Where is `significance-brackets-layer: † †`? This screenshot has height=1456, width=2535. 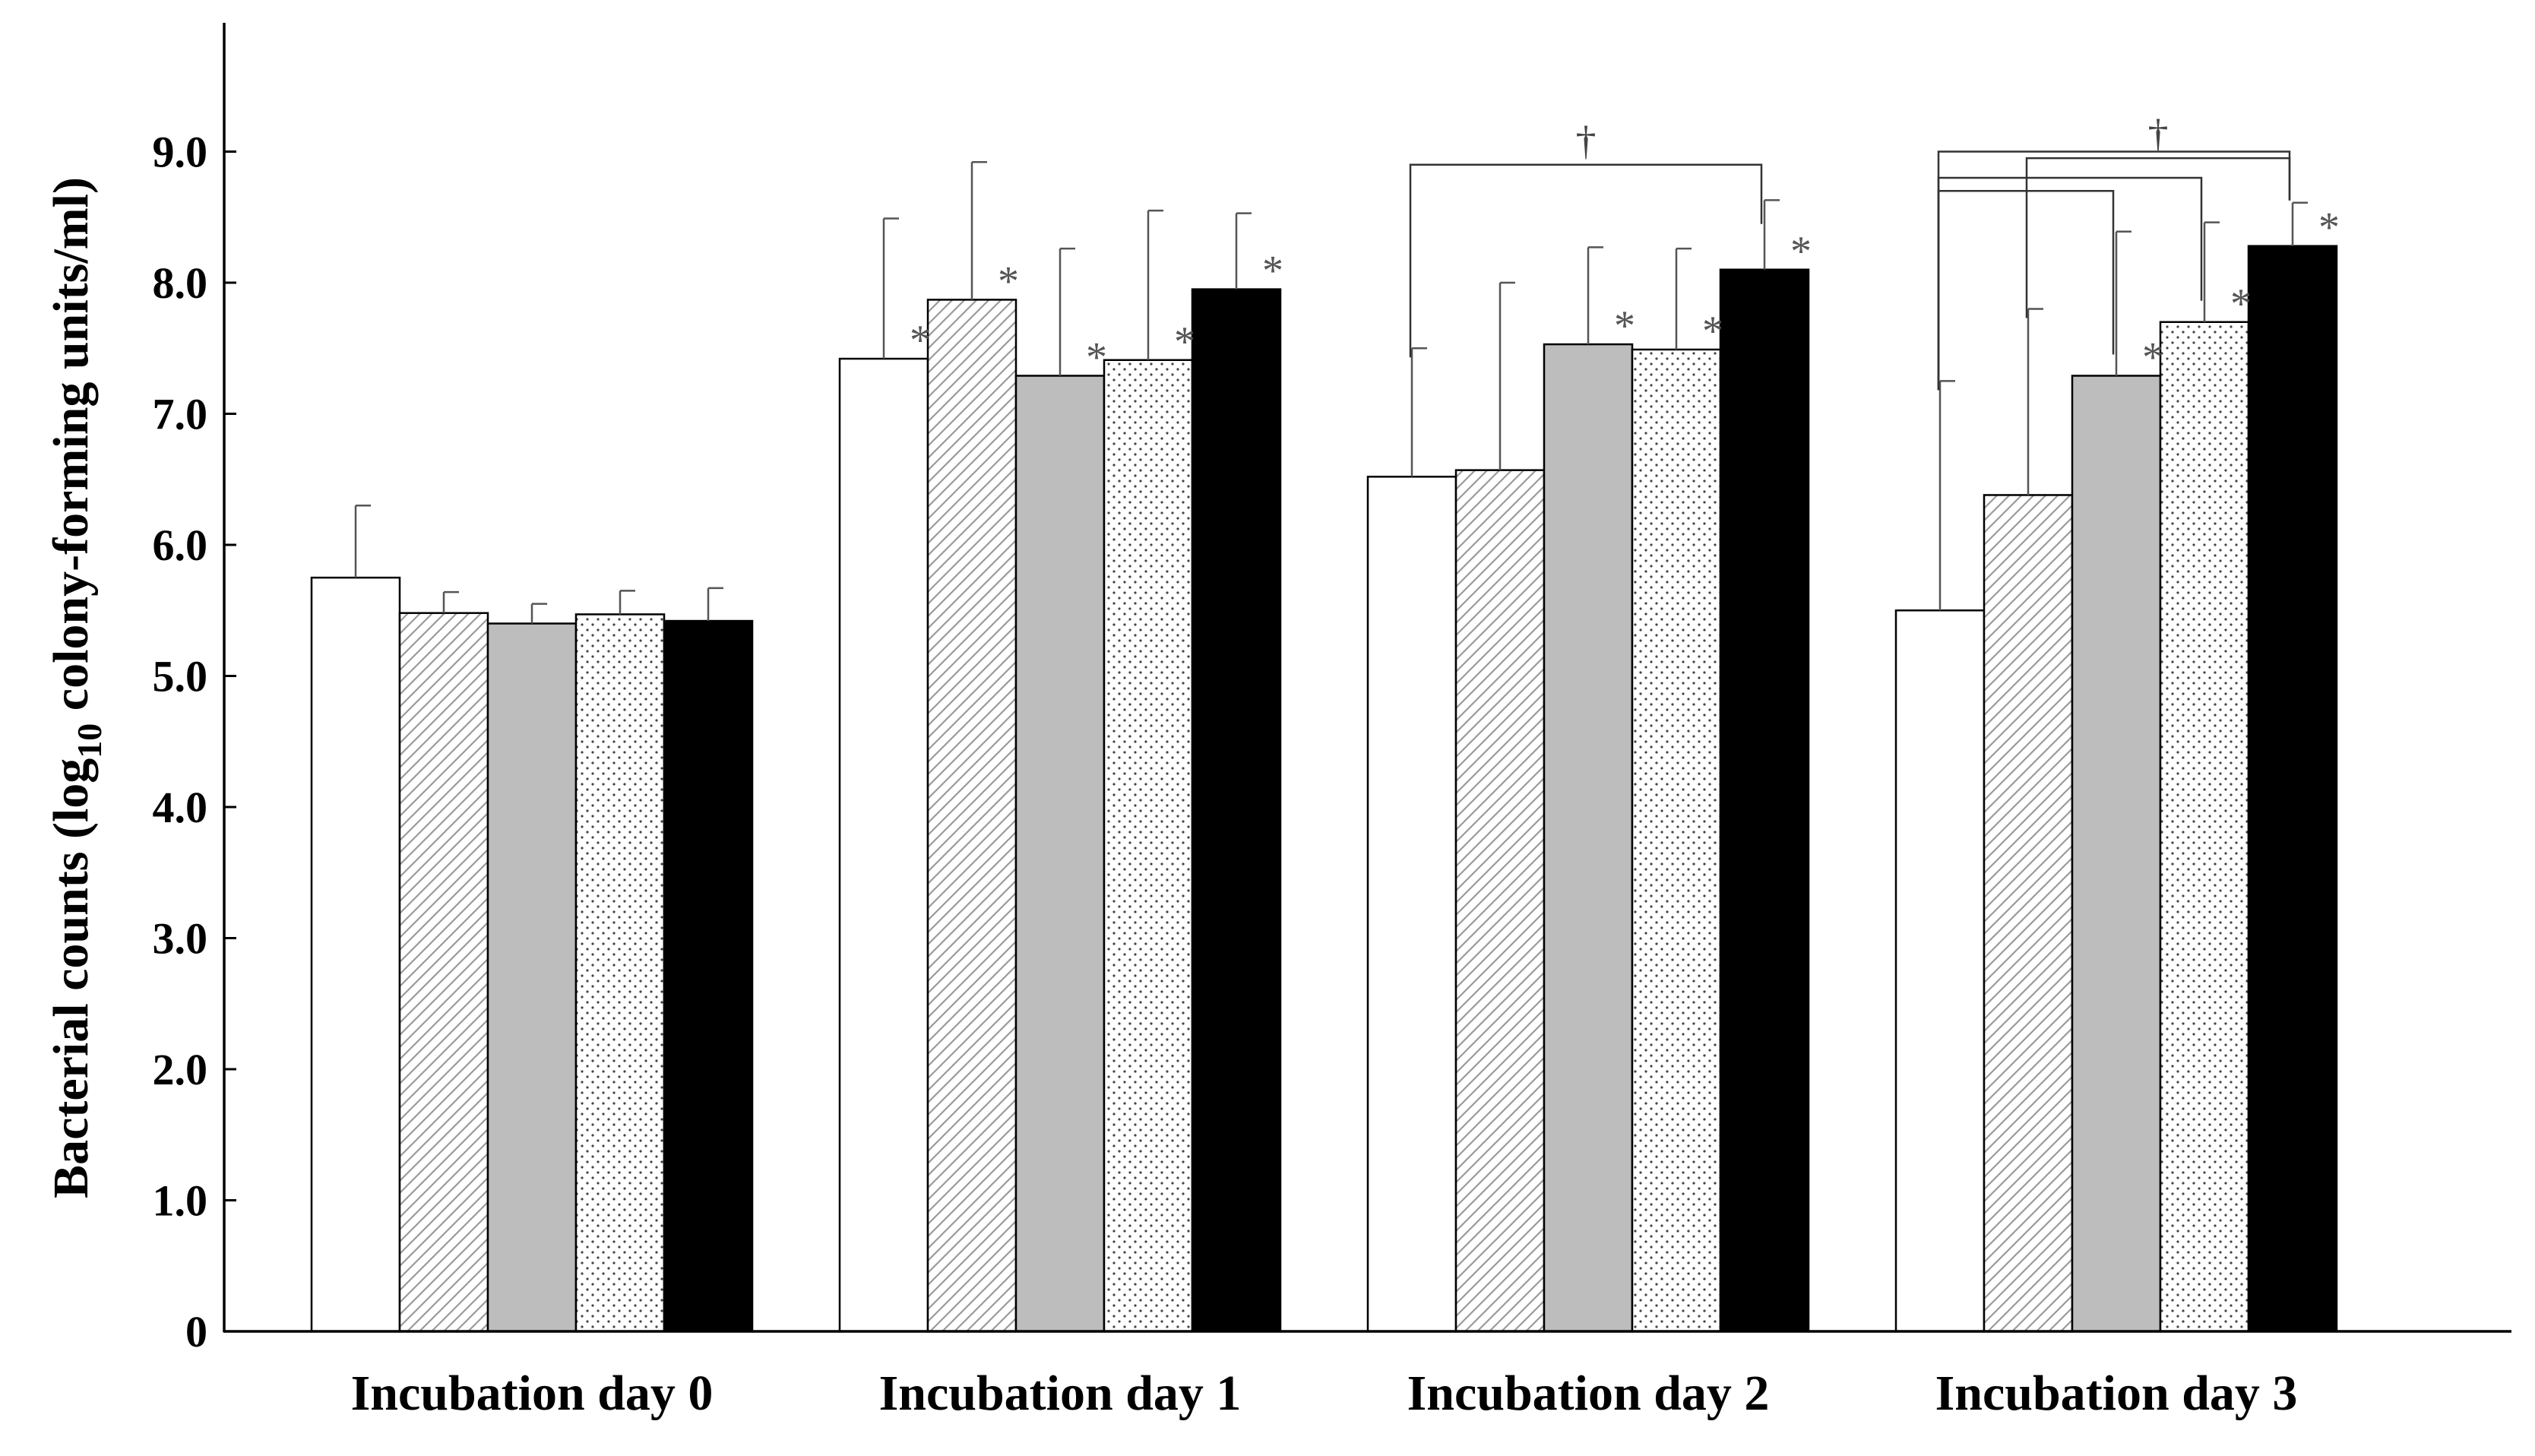 significance-brackets-layer: † † is located at coordinates (1850, 251).